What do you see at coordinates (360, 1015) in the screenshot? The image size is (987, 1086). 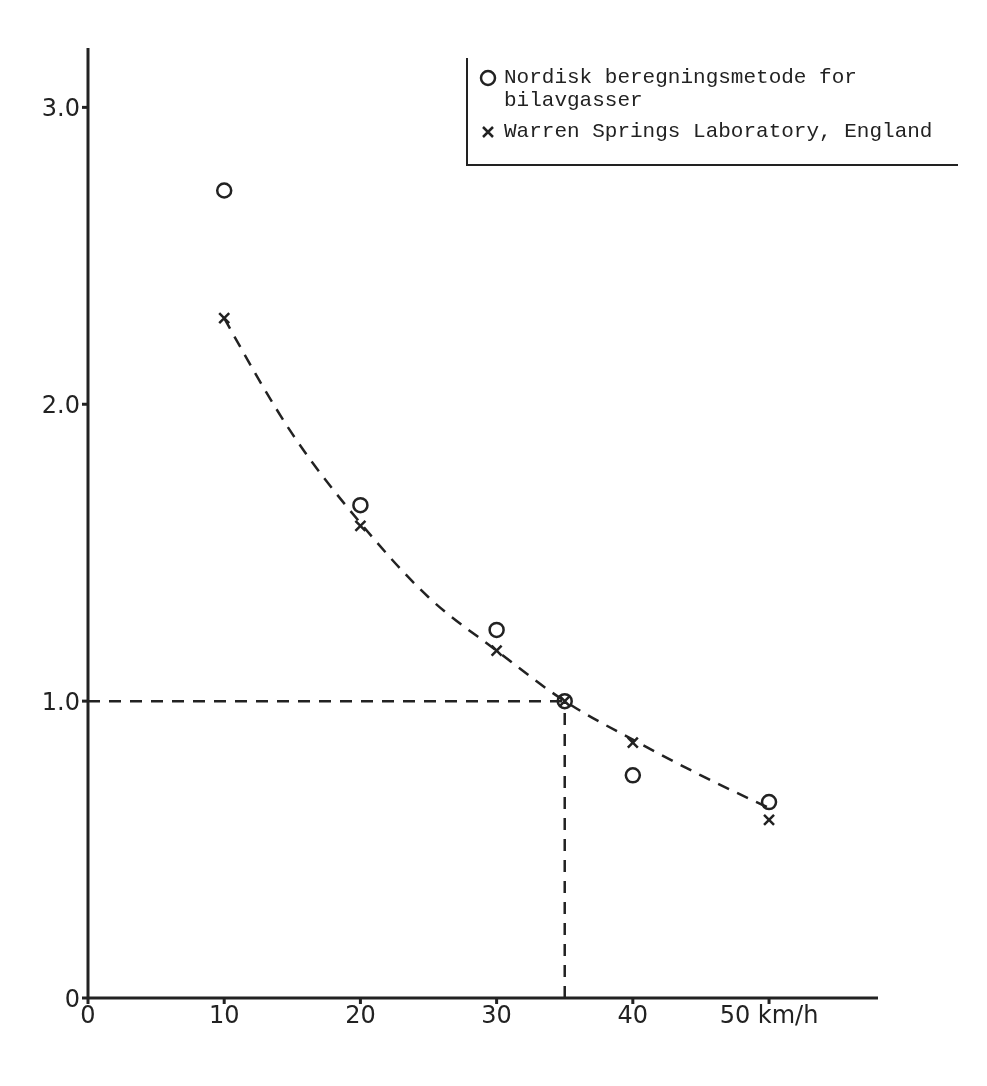 I see `x-tick-label: 20` at bounding box center [360, 1015].